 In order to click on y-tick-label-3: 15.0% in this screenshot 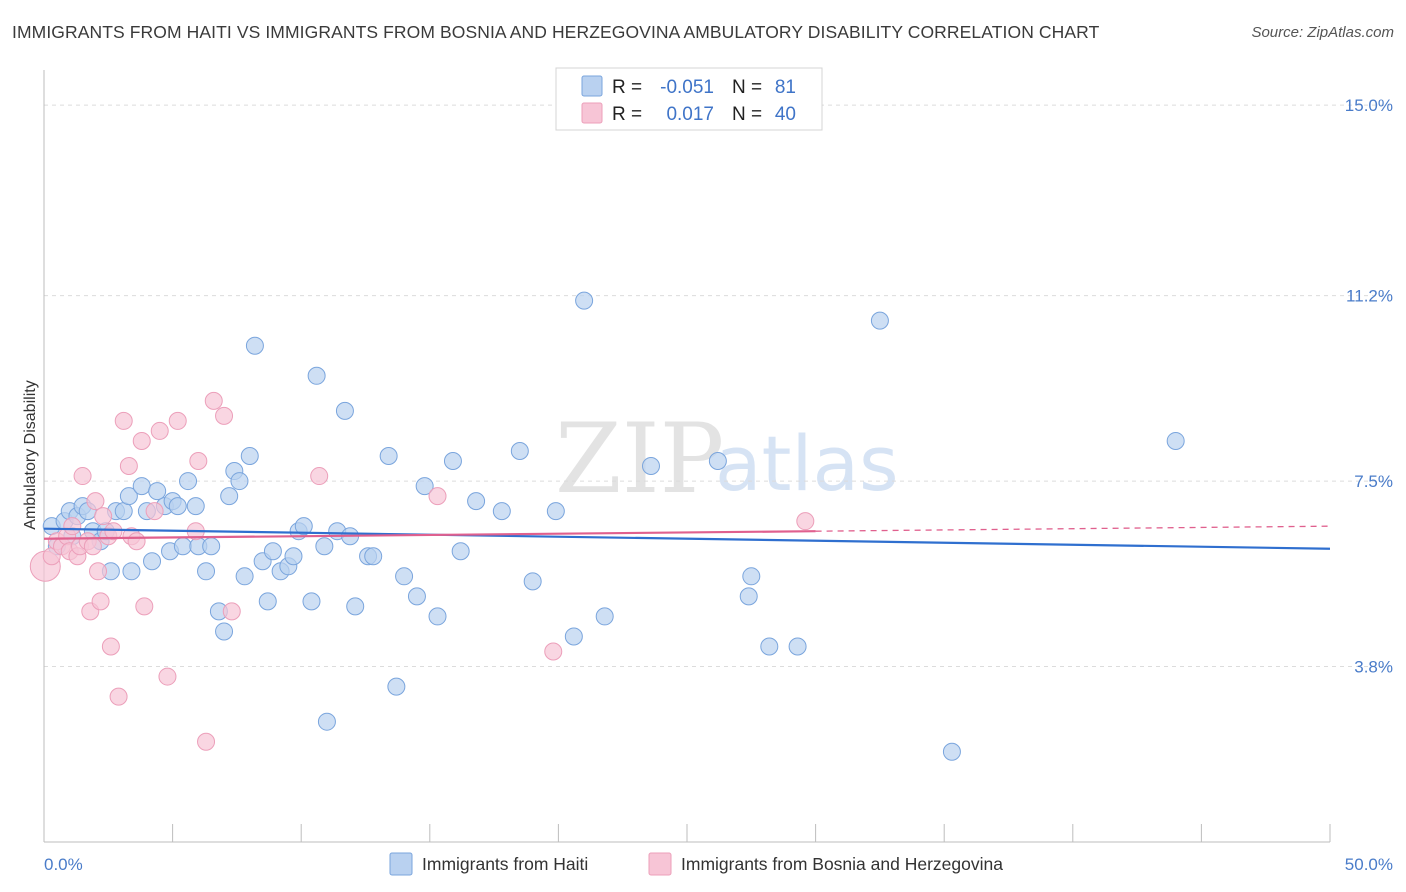, I will do `click(1369, 105)`.